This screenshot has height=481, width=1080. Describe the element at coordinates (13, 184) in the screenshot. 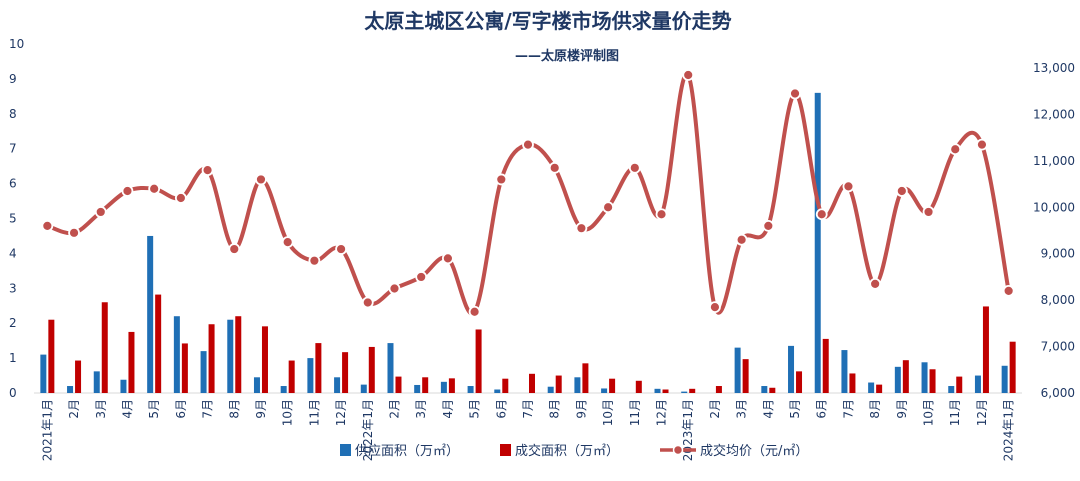

I see `left-axis-tick-label: 6` at that location.